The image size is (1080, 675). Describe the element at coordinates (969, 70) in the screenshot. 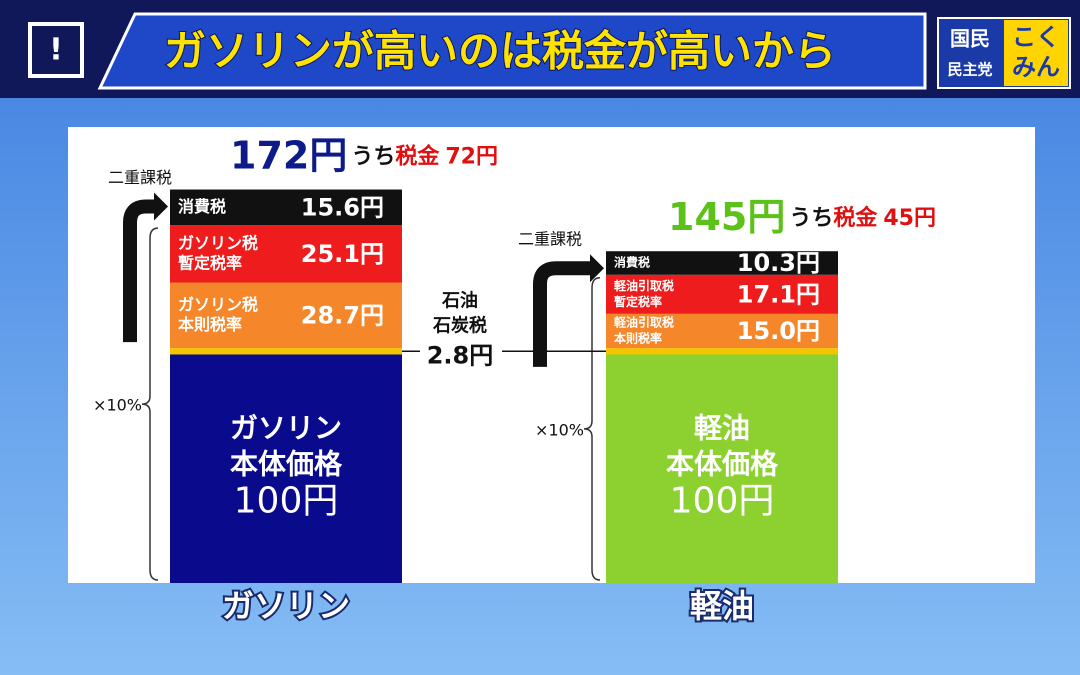

I see `logo-text: 民主党` at that location.